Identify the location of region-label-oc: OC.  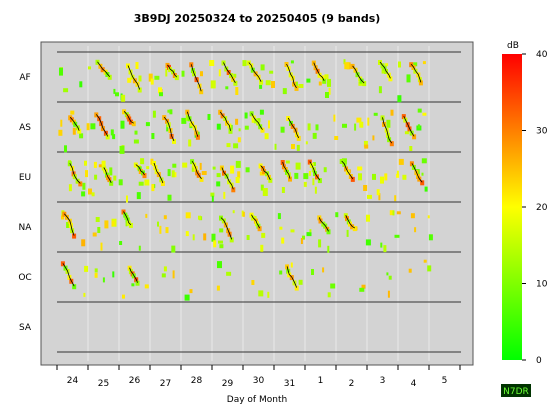
(24, 278).